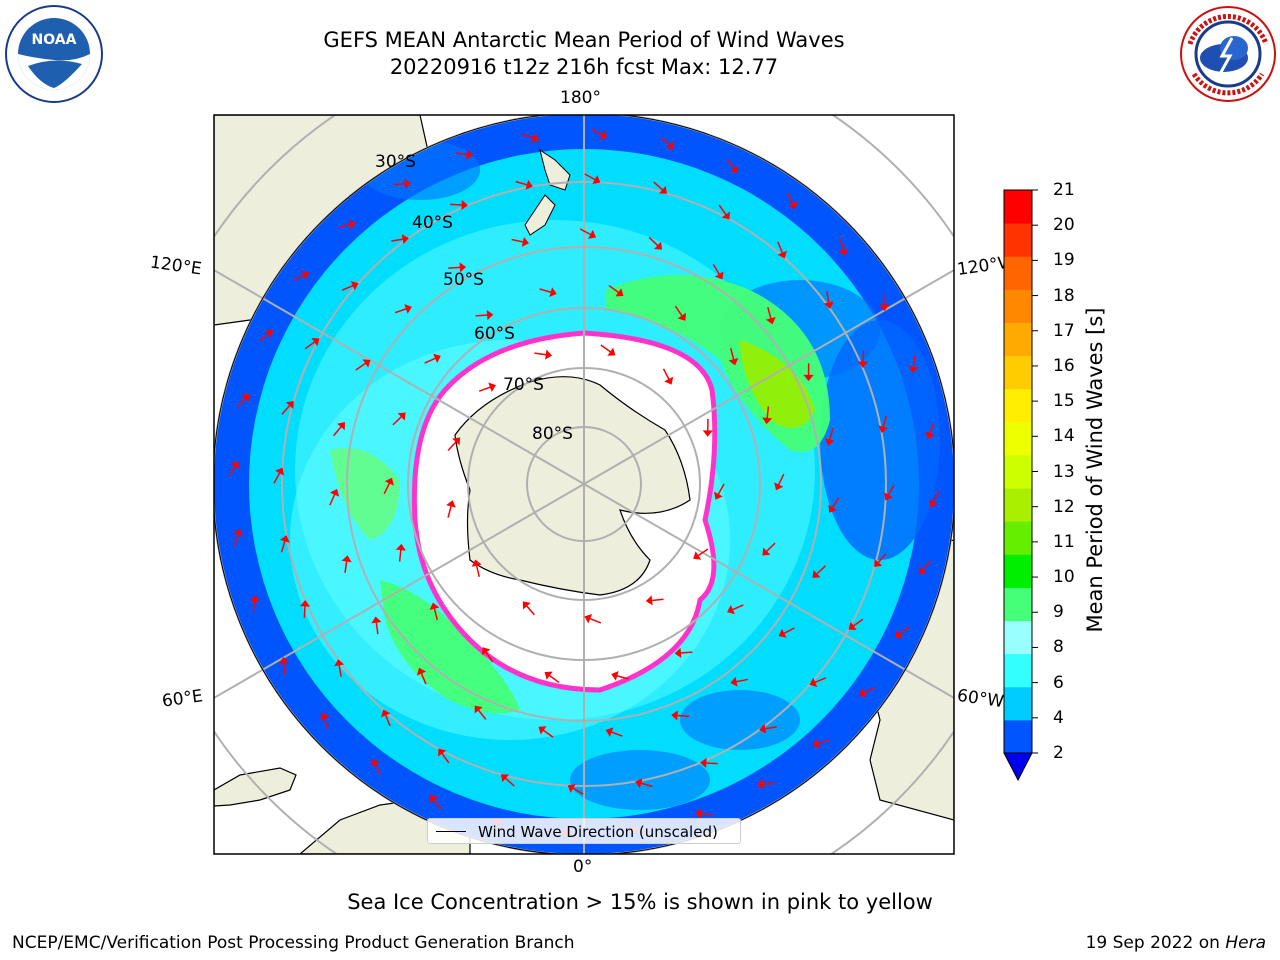  I want to click on lat-label-50s: 50°S, so click(463, 280).